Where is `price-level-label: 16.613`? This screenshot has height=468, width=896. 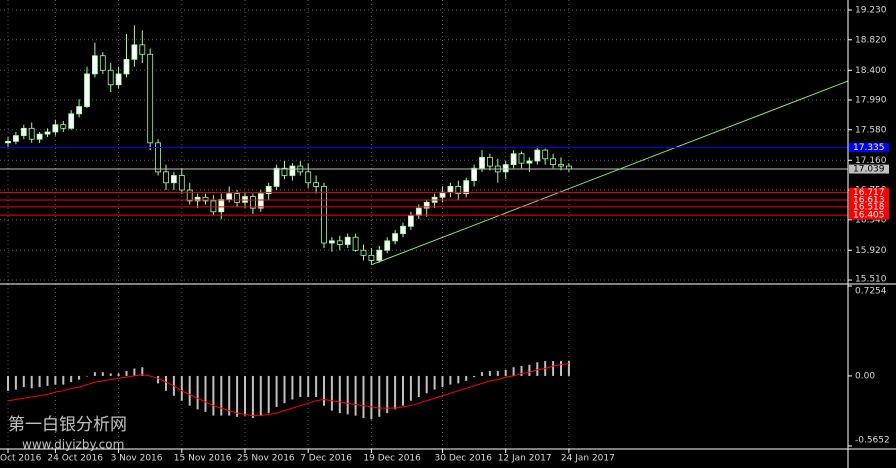 price-level-label: 16.613 is located at coordinates (869, 200).